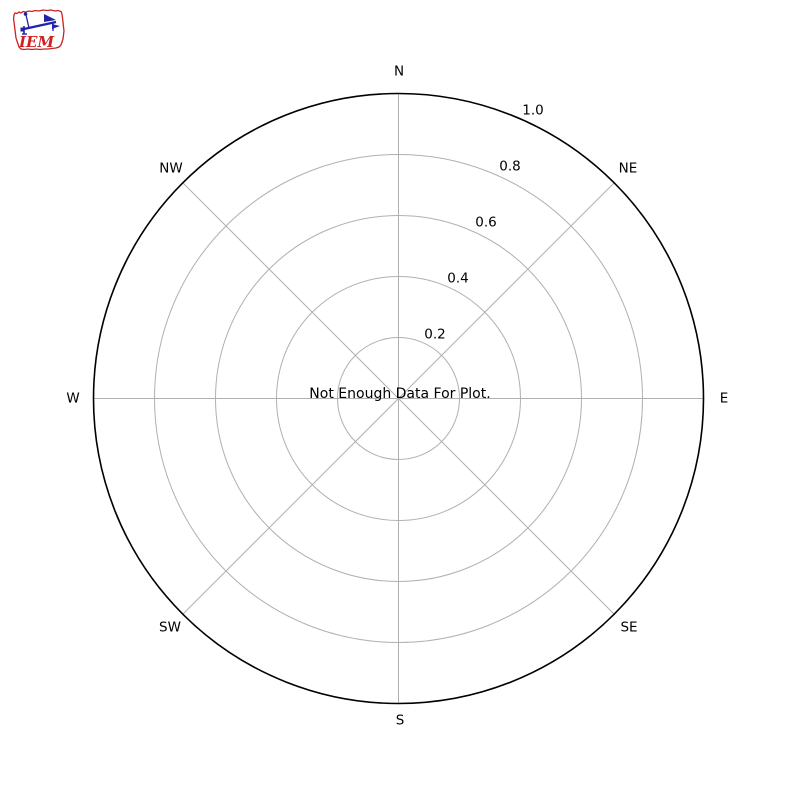 The image size is (800, 800). Describe the element at coordinates (170, 627) in the screenshot. I see `direction-label-SW: SW` at that location.